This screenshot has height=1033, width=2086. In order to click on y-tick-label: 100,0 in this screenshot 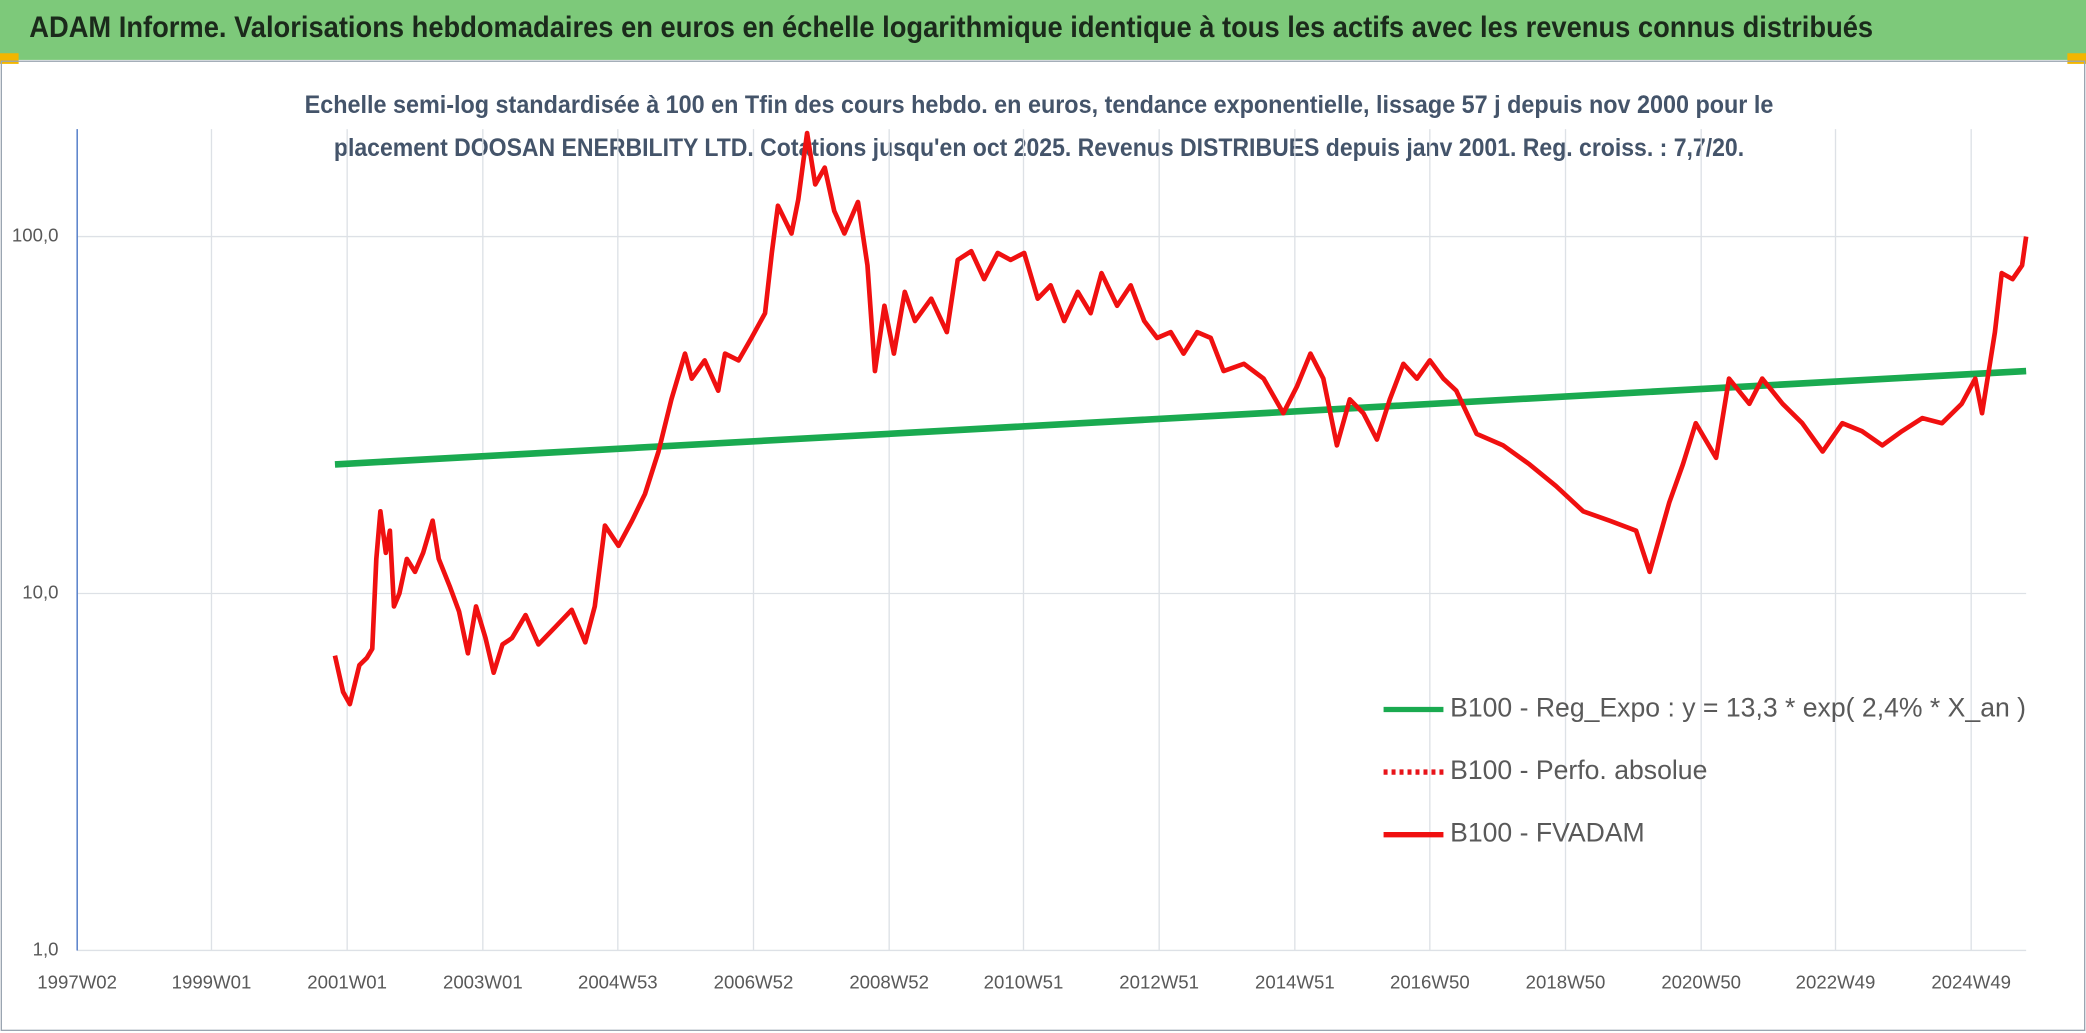, I will do `click(35, 234)`.